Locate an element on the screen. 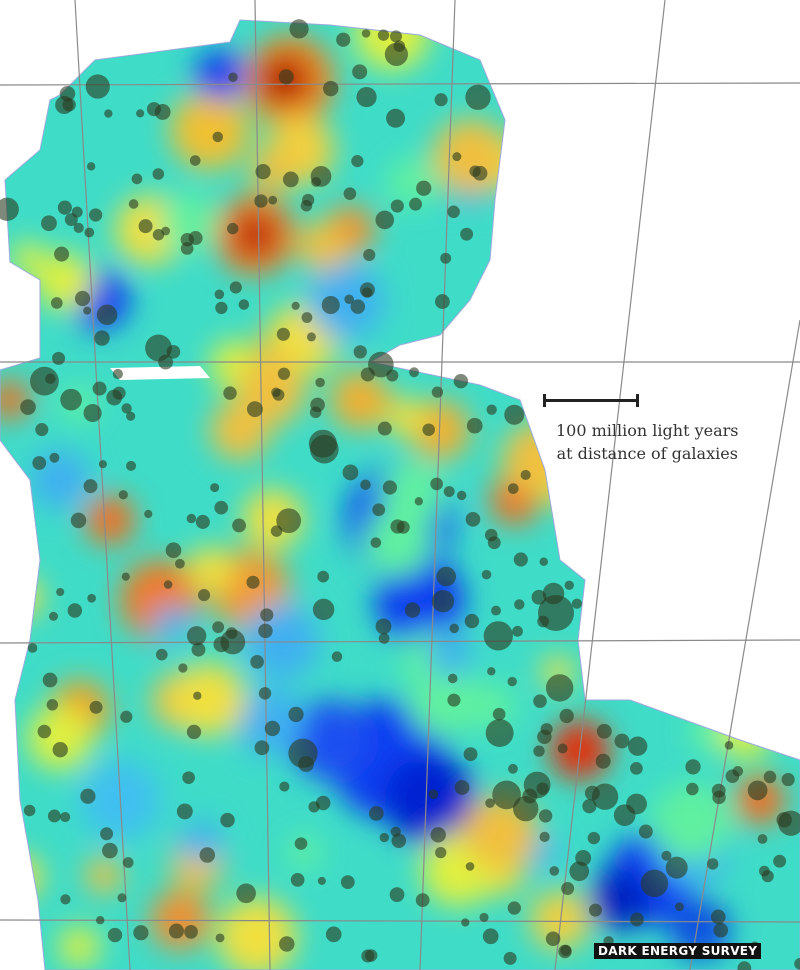 The width and height of the screenshot is (800, 970). grid-line is located at coordinates (102, 485).